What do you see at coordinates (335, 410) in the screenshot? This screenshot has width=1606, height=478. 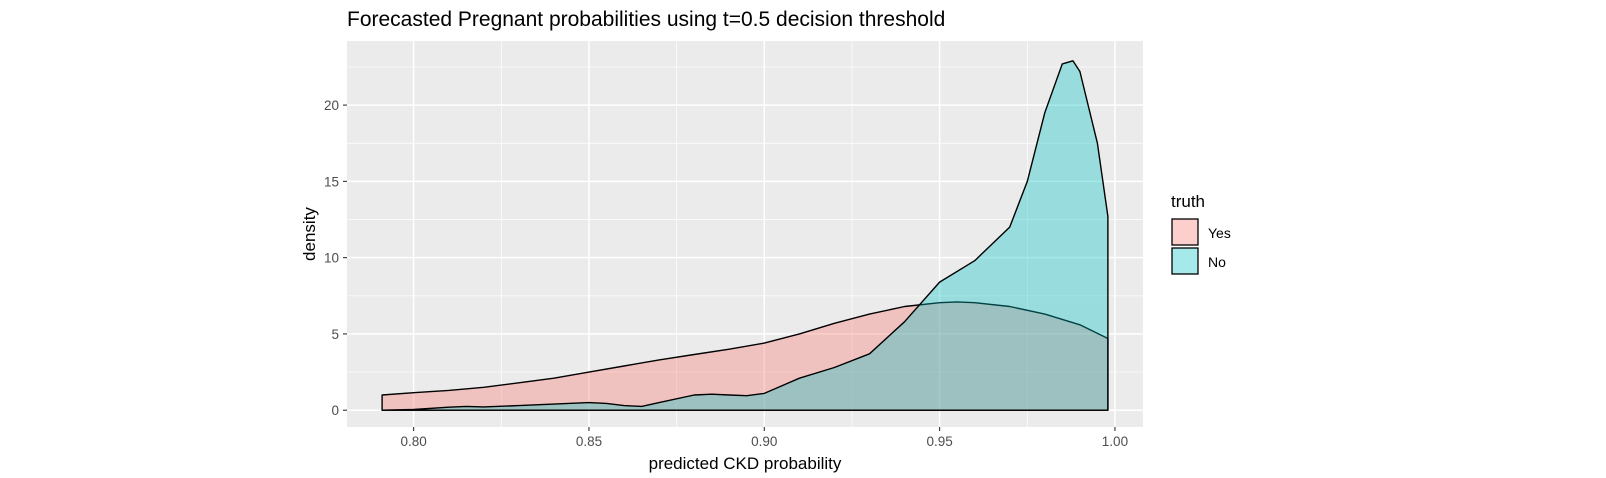 I see `y-tick-label: 0` at bounding box center [335, 410].